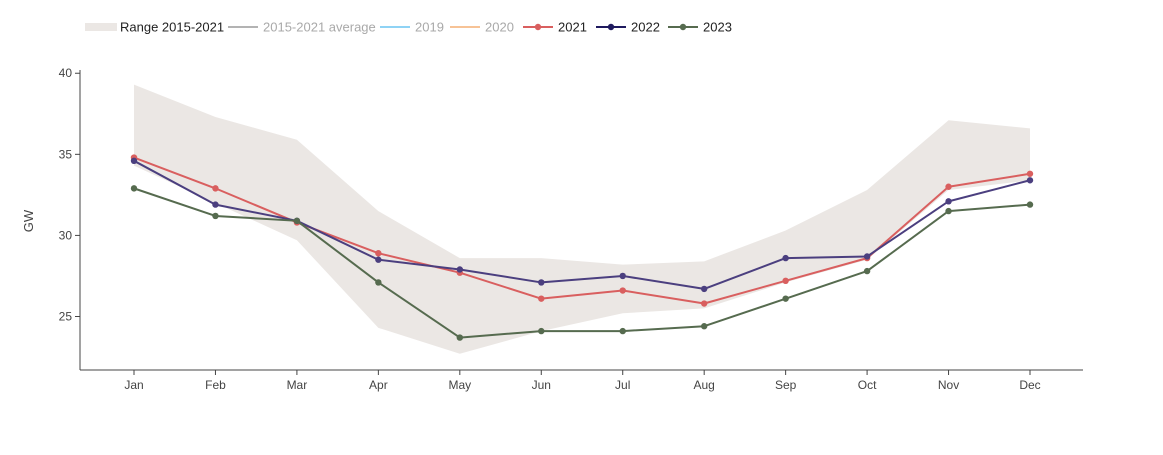 Image resolution: width=1163 pixels, height=455 pixels. I want to click on legend-label: 2021, so click(572, 27).